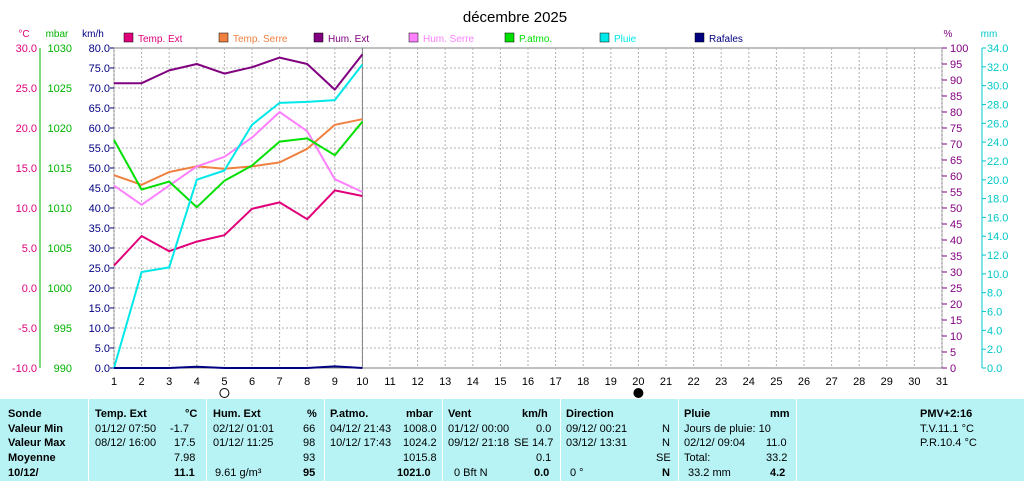 This screenshot has width=1024, height=481. Describe the element at coordinates (179, 429) in the screenshot. I see `temp-min-value: -1.7` at that location.